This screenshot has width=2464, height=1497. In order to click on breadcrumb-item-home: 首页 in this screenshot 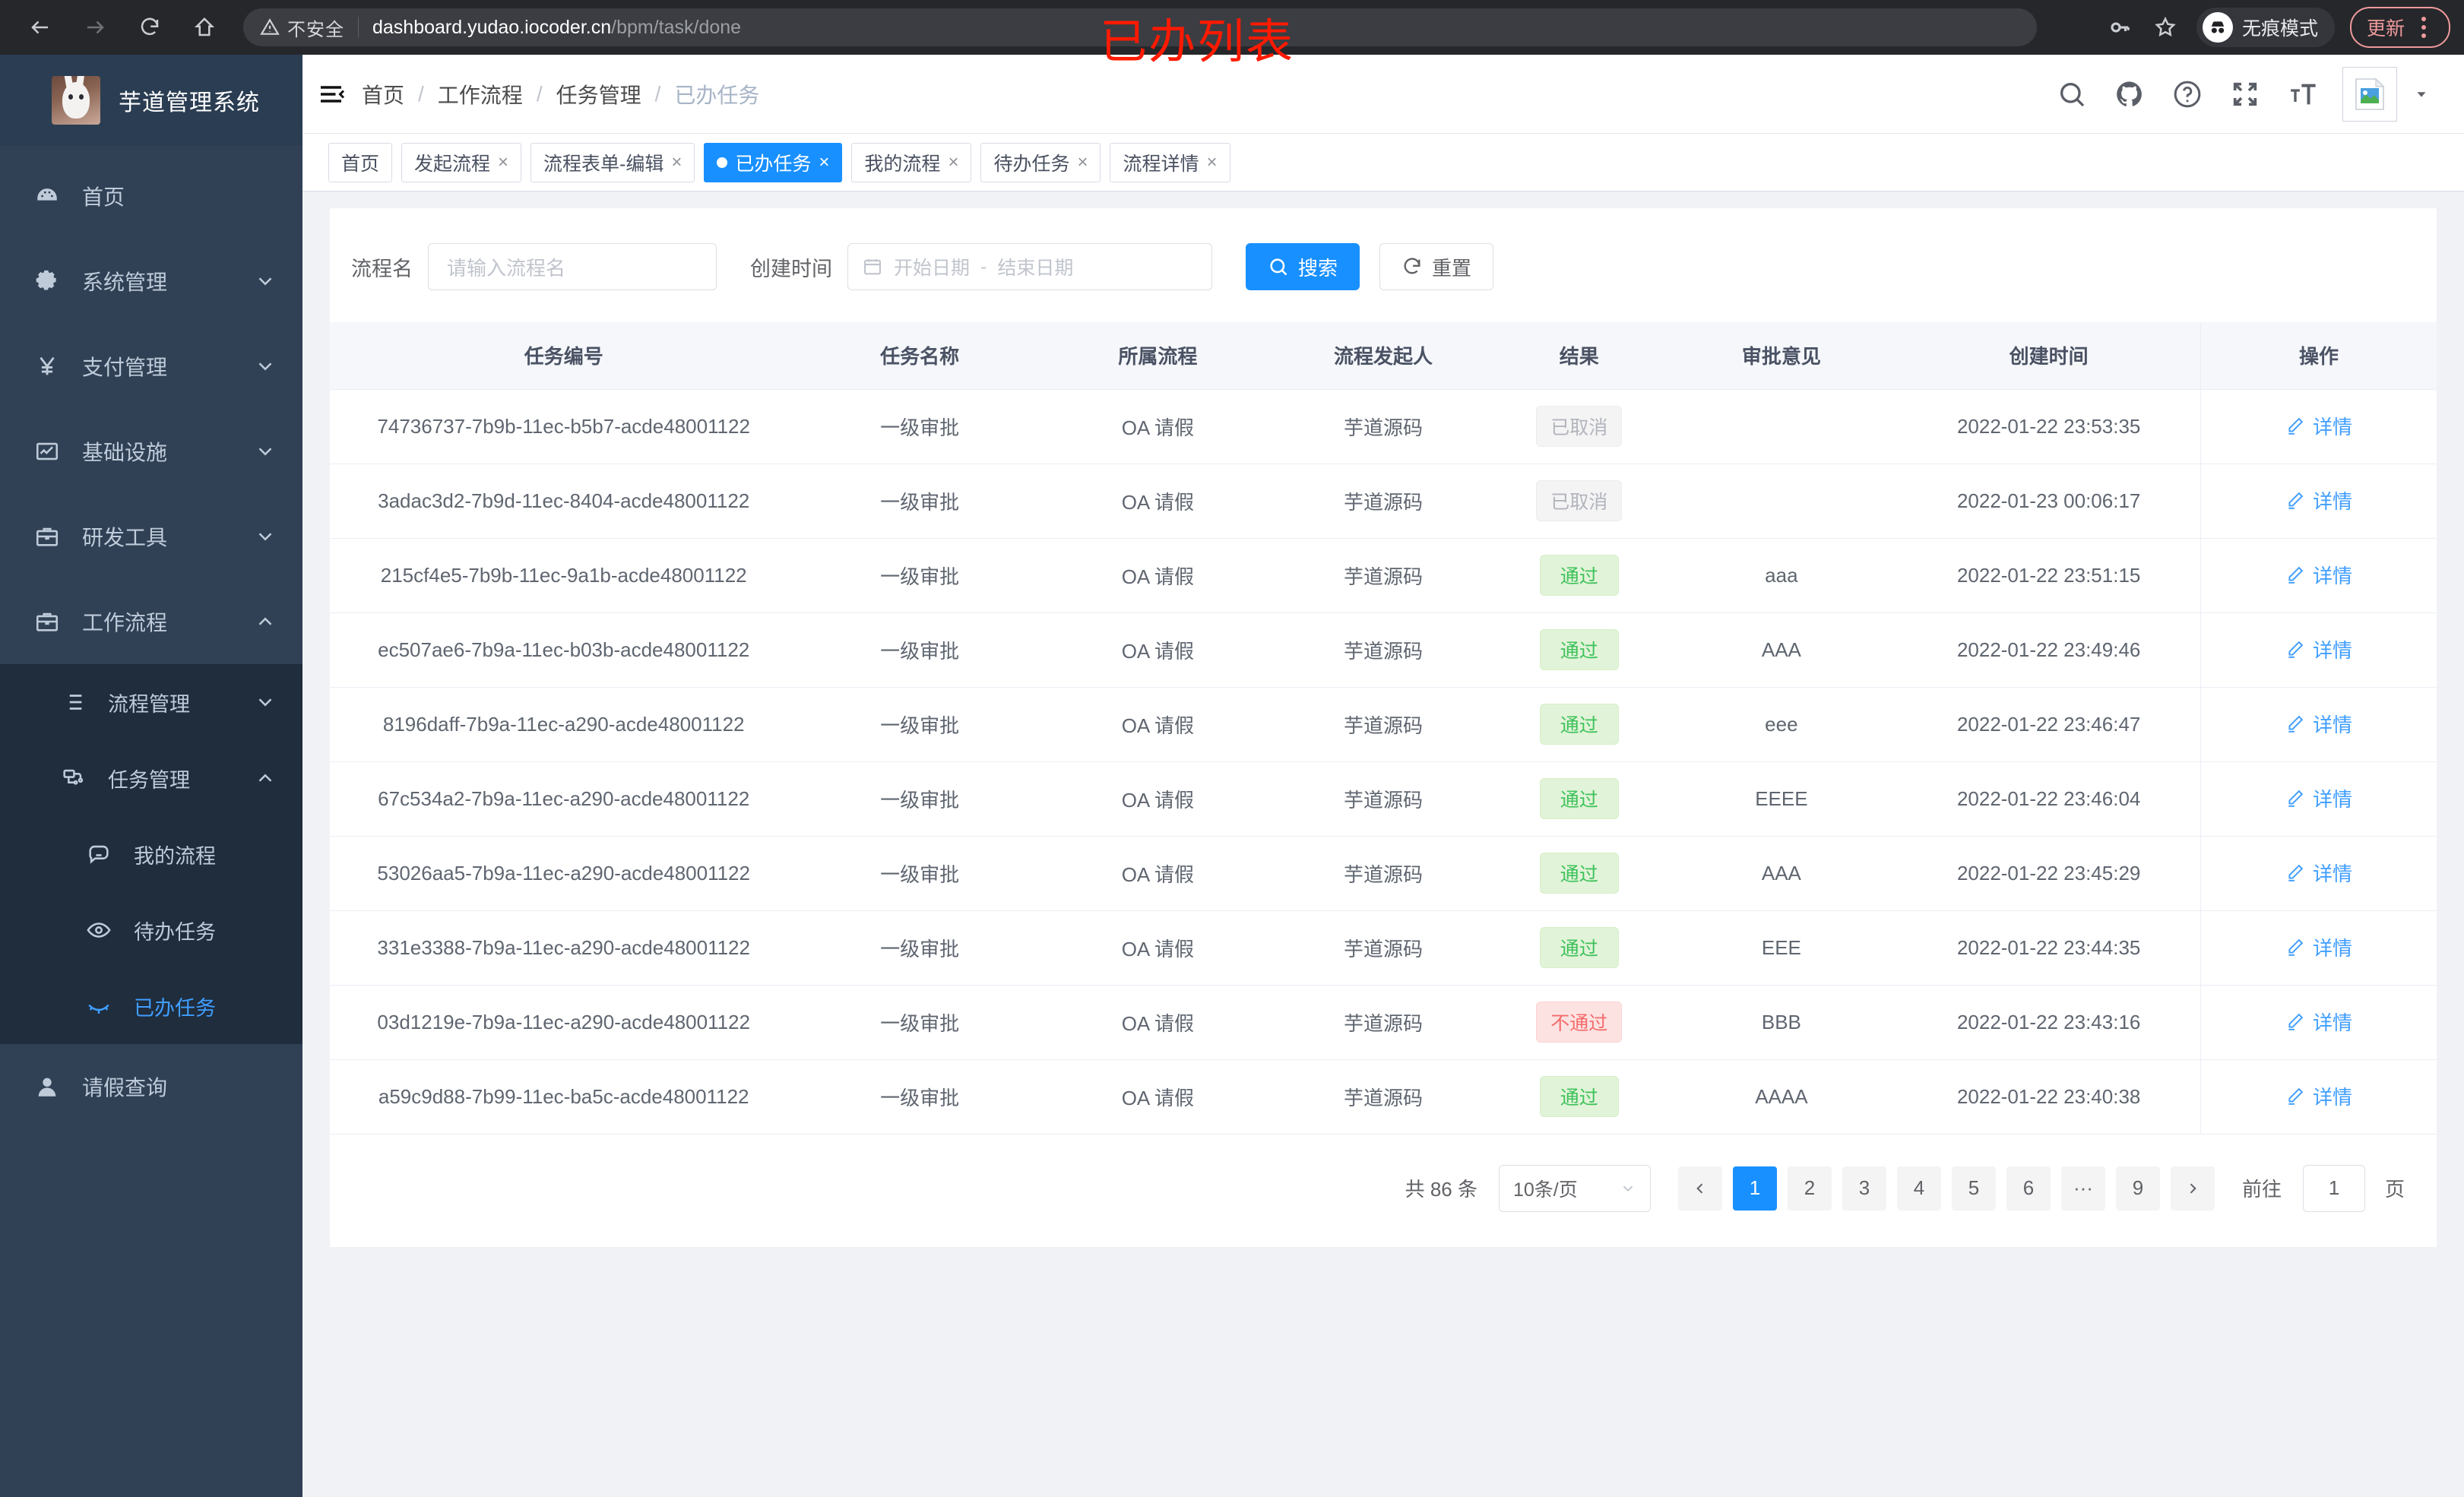, I will do `click(383, 95)`.